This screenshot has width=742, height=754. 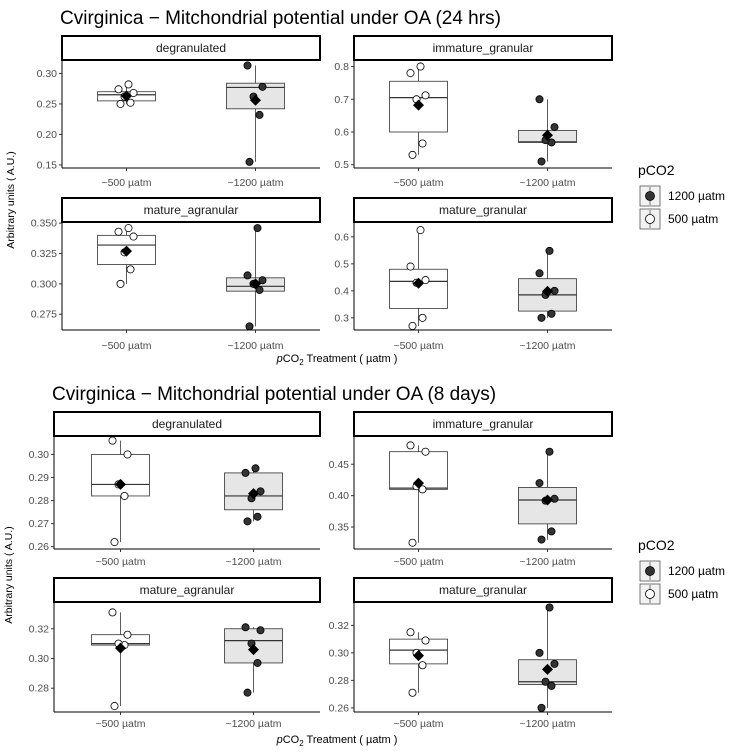 What do you see at coordinates (696, 571) in the screenshot?
I see `legend-label: 1200 µatm` at bounding box center [696, 571].